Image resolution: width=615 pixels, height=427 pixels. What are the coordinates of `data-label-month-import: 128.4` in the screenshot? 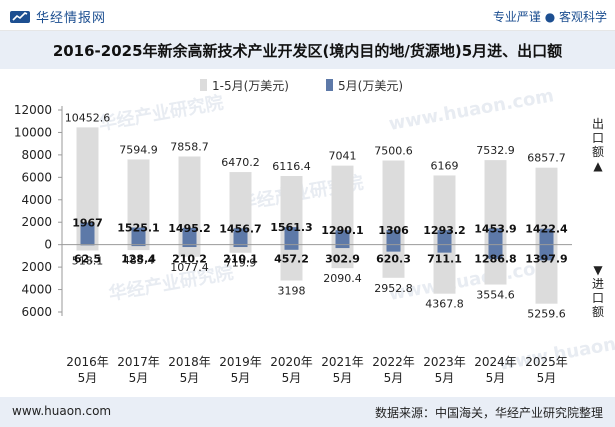 It's located at (138, 259).